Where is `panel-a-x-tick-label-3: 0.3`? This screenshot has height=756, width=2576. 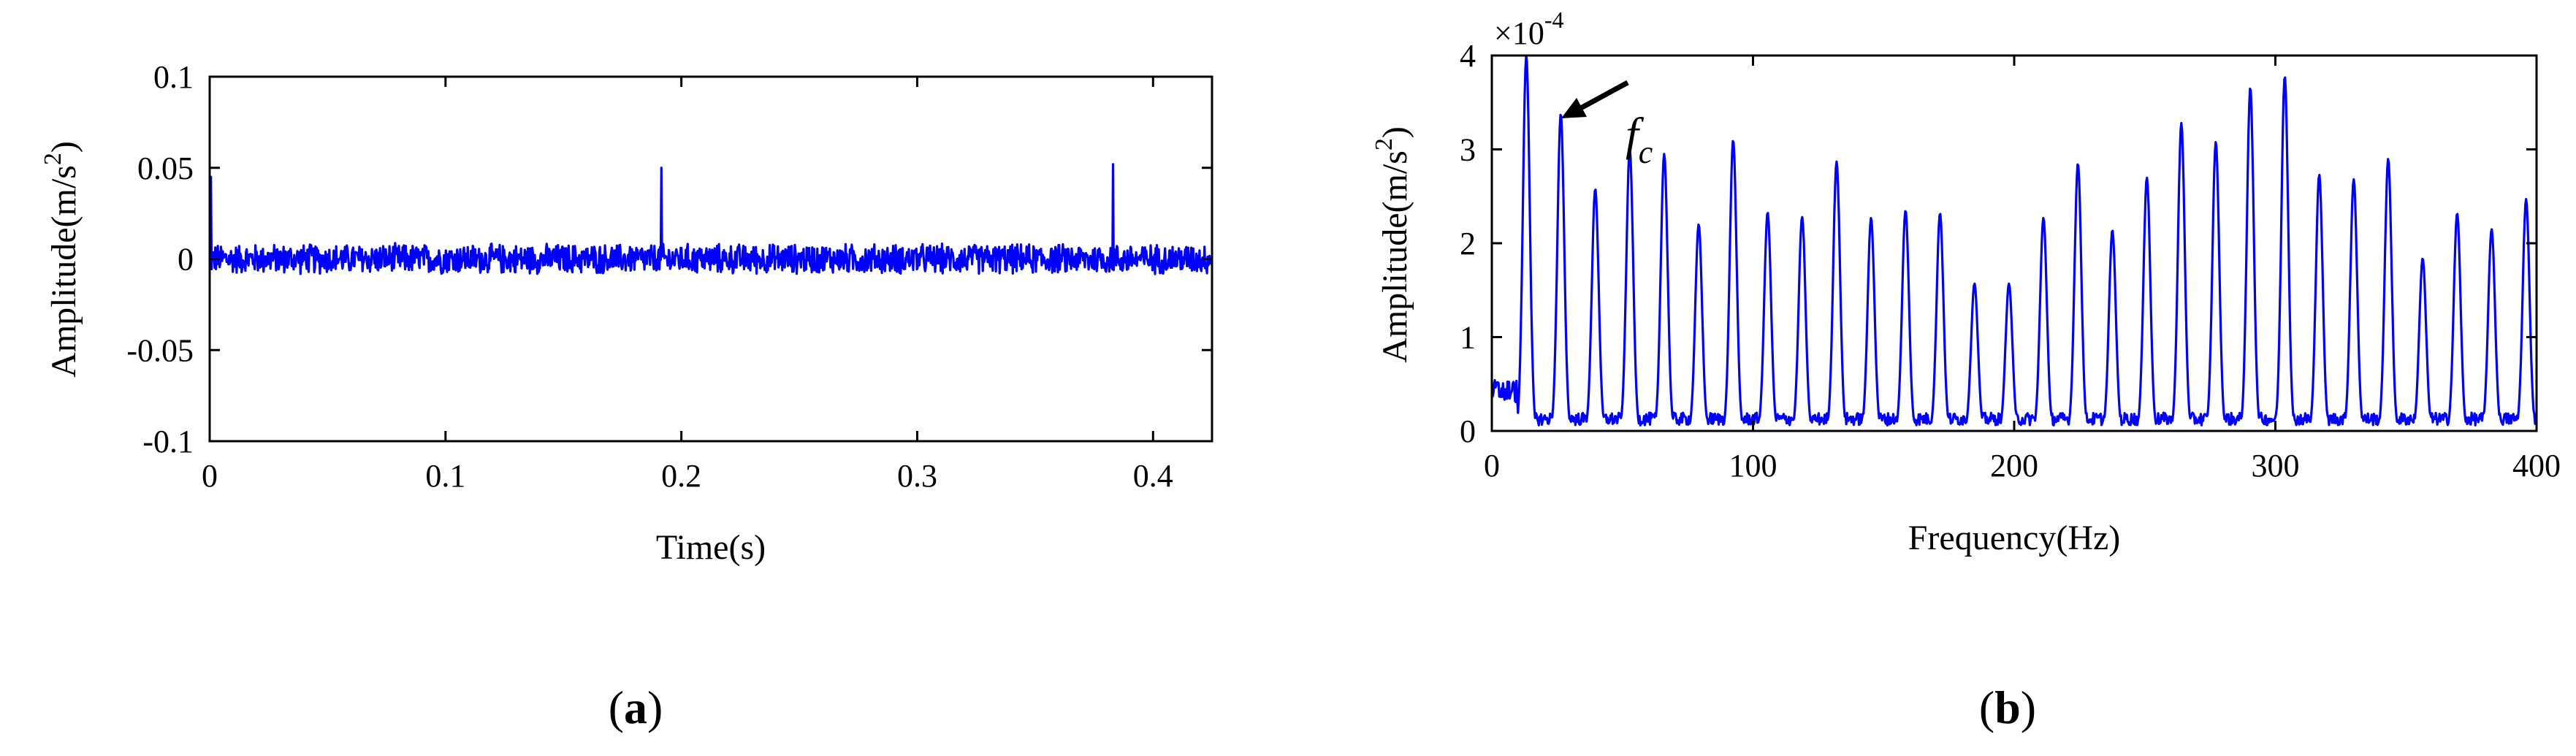
panel-a-x-tick-label-3: 0.3 is located at coordinates (917, 476).